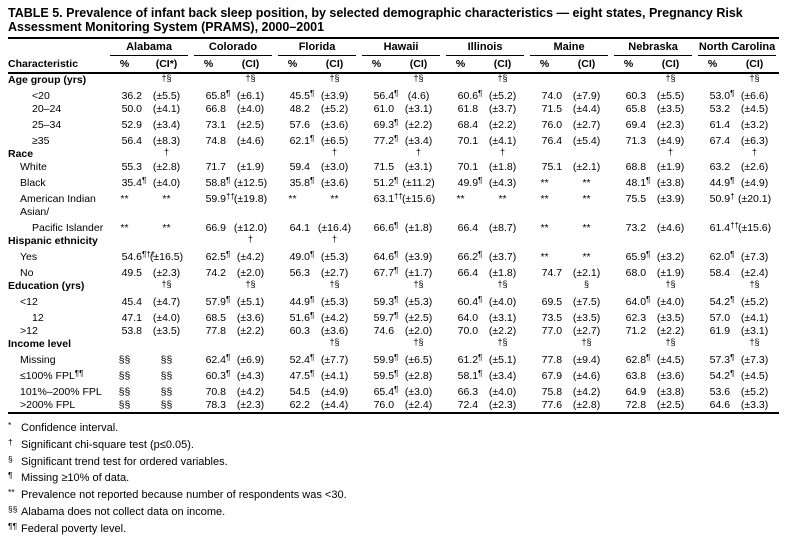 This screenshot has width=787, height=537. Describe the element at coordinates (754, 154) in the screenshot. I see `significance-marker-north-carolina: †` at that location.